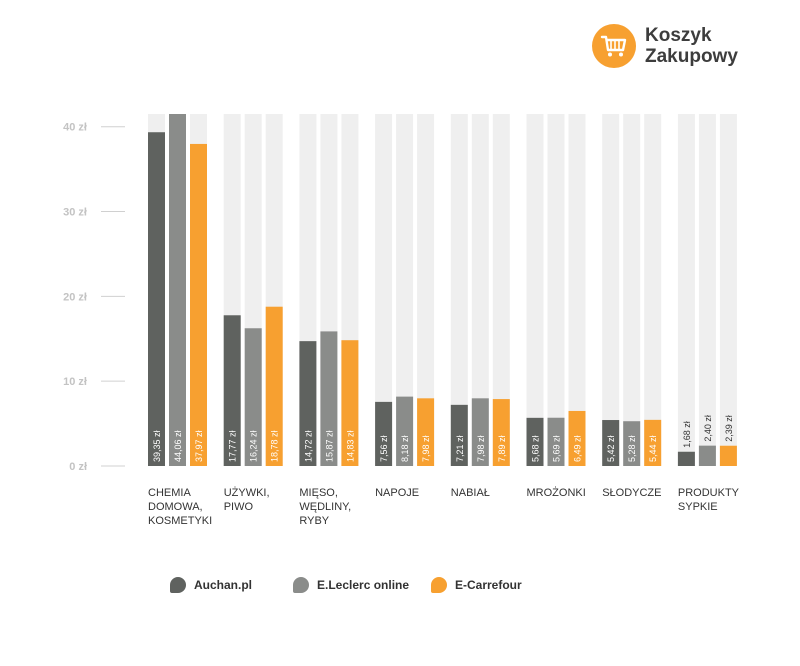  I want to click on category-label: MIĘSO, WĘDLINY, RYBY, so click(325, 507).